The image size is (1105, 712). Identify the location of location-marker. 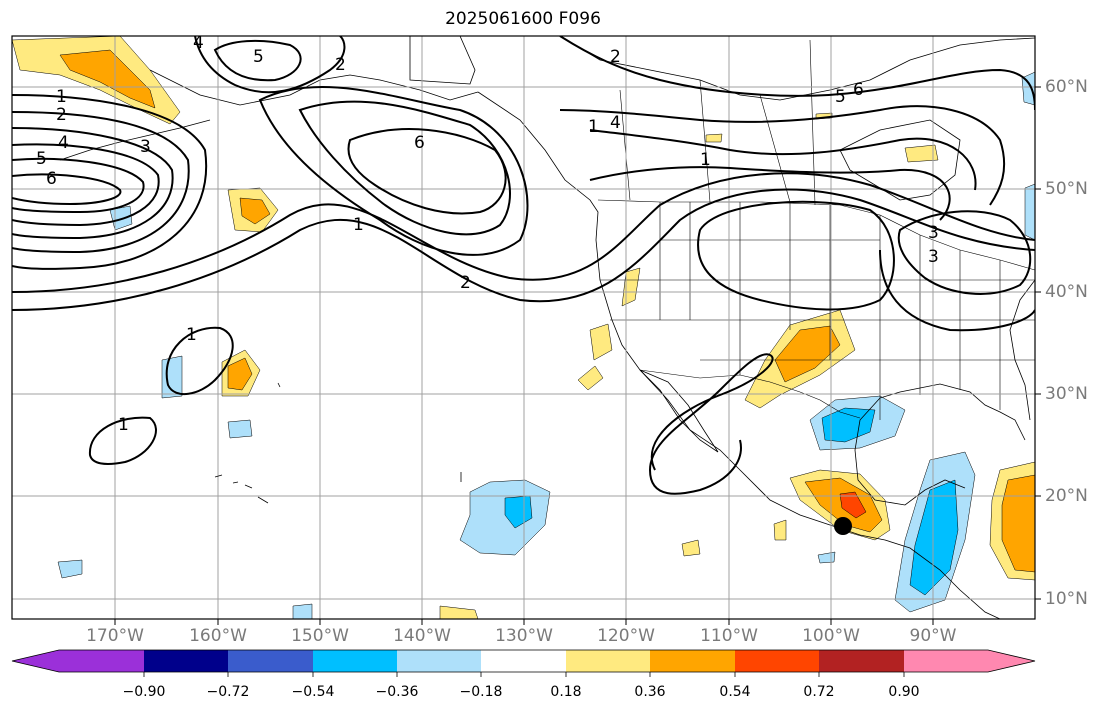
(843, 526).